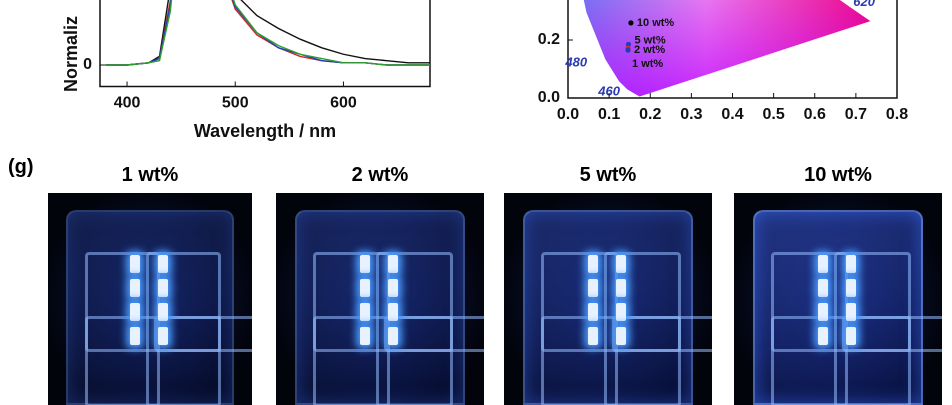 This screenshot has width=952, height=405. I want to click on x-axis-label: Wavelength / nm, so click(265, 131).